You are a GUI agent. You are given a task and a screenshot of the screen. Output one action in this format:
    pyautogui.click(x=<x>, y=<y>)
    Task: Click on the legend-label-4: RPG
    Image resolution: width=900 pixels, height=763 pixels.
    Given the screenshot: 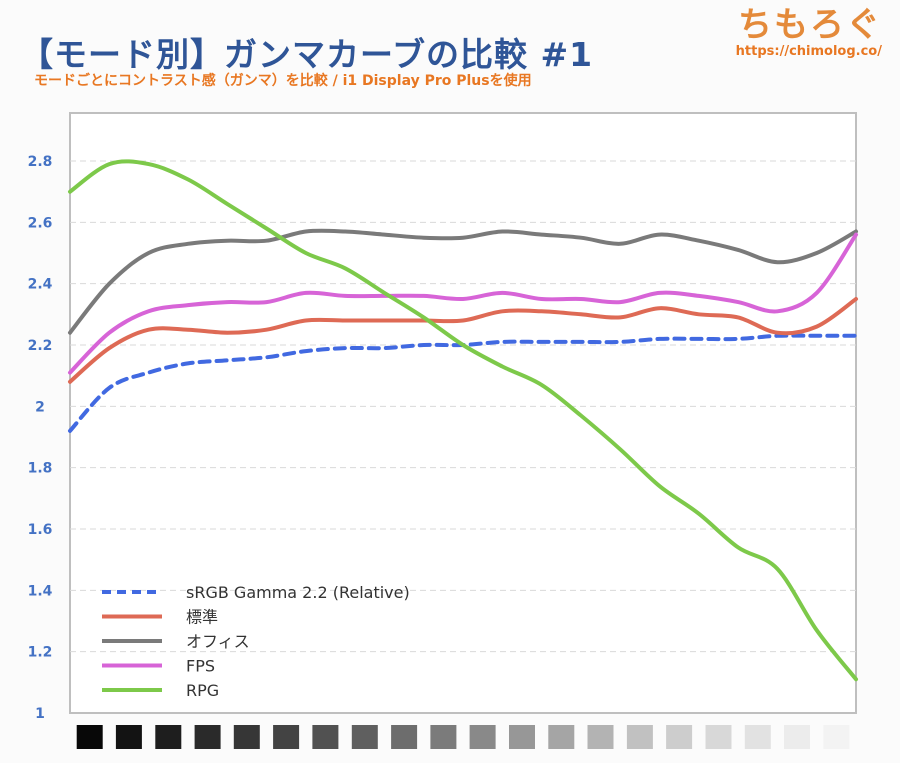 What is the action you would take?
    pyautogui.click(x=202, y=690)
    